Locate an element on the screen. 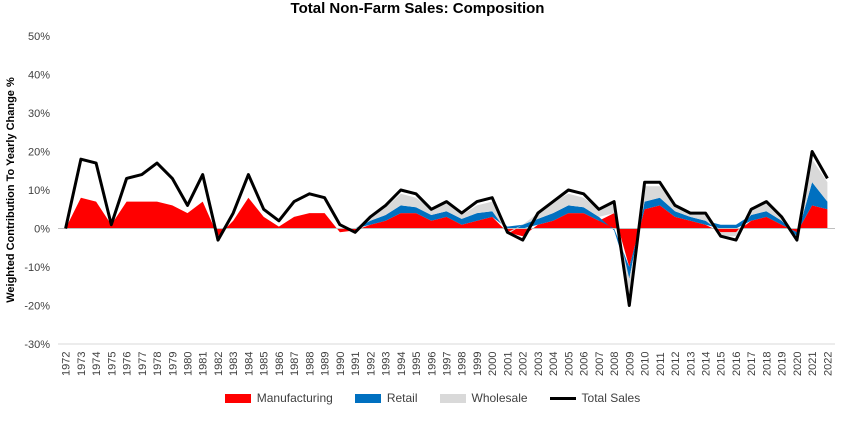  x-tick-label: 1998 is located at coordinates (463, 364).